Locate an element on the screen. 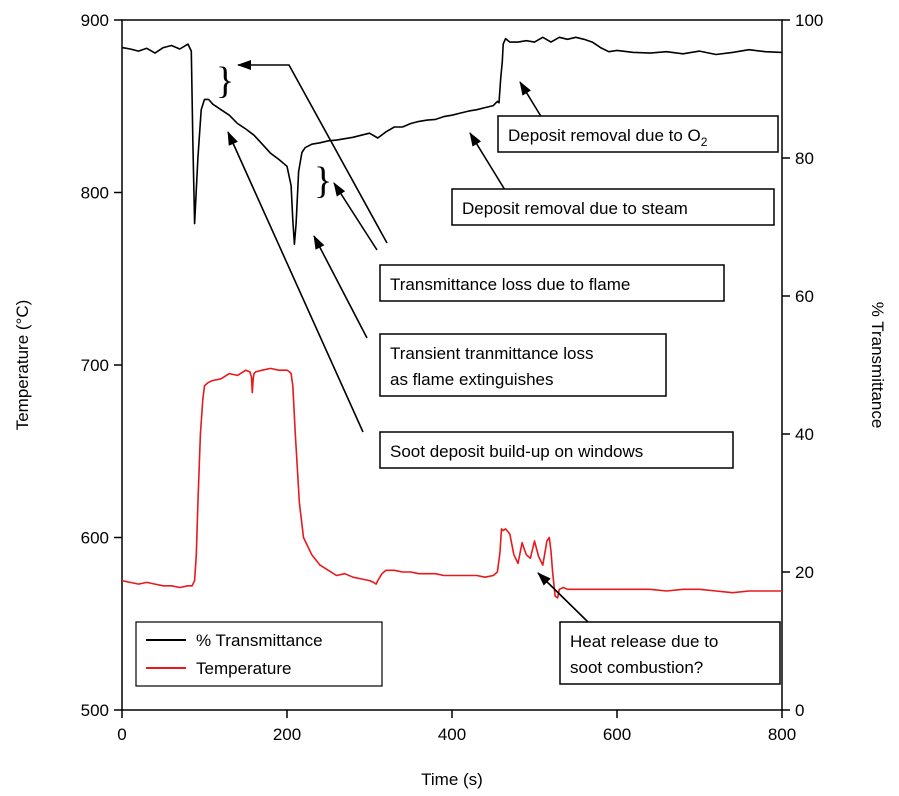 The height and width of the screenshot is (796, 899). annotation-transient-line1: Transient tranmittance loss is located at coordinates (491, 353).